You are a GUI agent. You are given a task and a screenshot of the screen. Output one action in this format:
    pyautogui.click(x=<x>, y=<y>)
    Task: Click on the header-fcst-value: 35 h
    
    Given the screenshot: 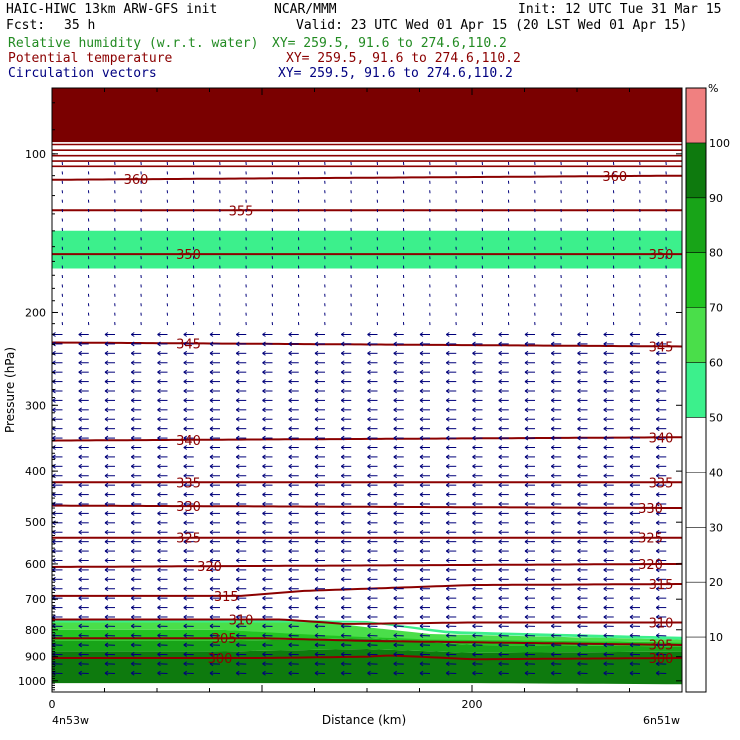 What is the action you would take?
    pyautogui.click(x=80, y=25)
    